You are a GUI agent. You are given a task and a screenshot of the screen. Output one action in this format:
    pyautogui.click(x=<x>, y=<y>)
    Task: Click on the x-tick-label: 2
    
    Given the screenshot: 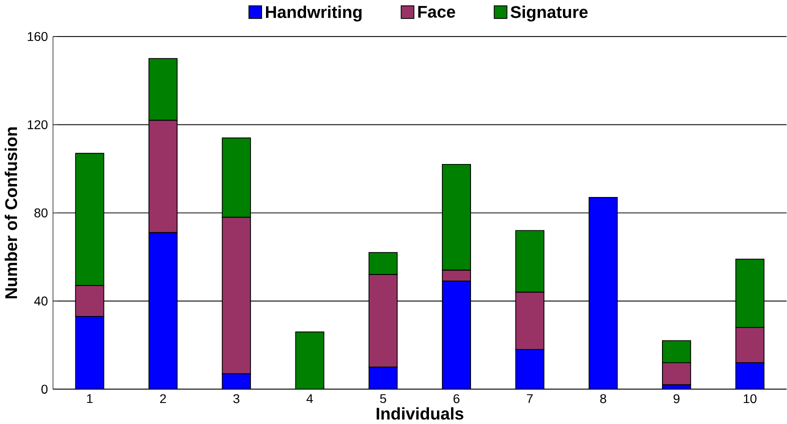 What is the action you would take?
    pyautogui.click(x=163, y=398)
    